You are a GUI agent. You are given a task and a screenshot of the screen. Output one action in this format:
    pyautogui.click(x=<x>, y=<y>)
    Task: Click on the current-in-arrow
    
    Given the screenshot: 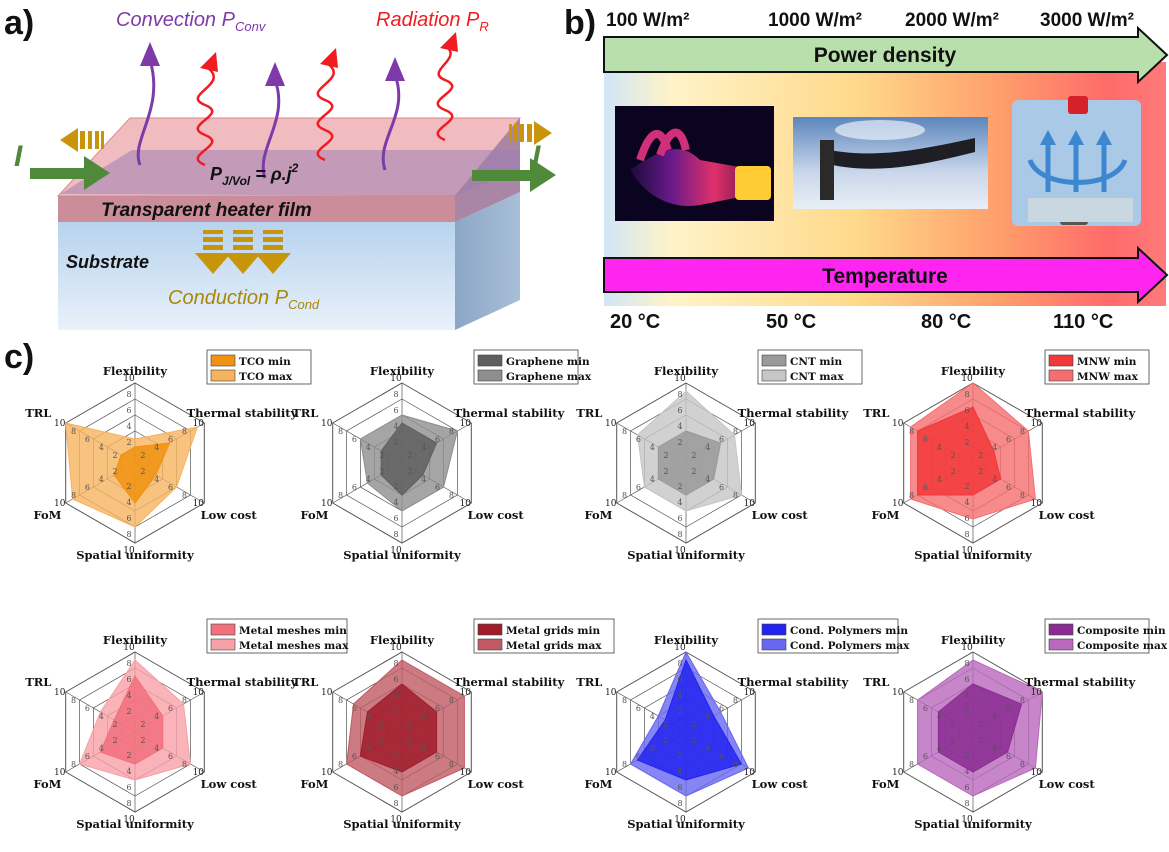 What is the action you would take?
    pyautogui.click(x=70, y=173)
    